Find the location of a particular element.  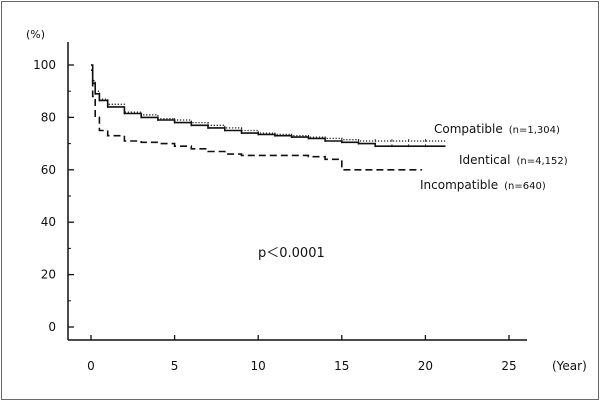

y-tick-label-0: 0 is located at coordinates (52, 327).